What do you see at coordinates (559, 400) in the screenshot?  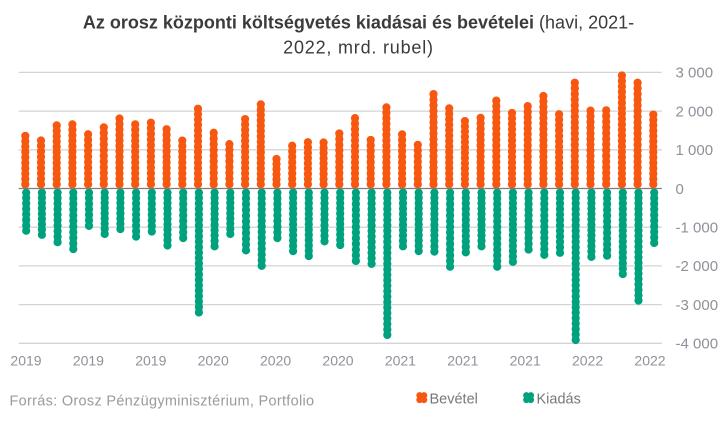 I see `svg-text: Kiadás` at bounding box center [559, 400].